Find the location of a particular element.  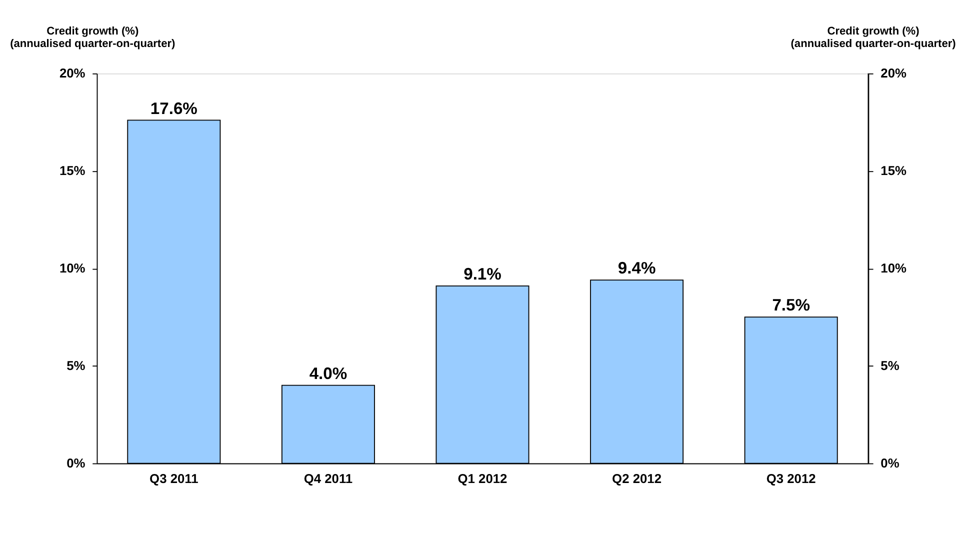

y2-tick-label: 0% is located at coordinates (890, 462).